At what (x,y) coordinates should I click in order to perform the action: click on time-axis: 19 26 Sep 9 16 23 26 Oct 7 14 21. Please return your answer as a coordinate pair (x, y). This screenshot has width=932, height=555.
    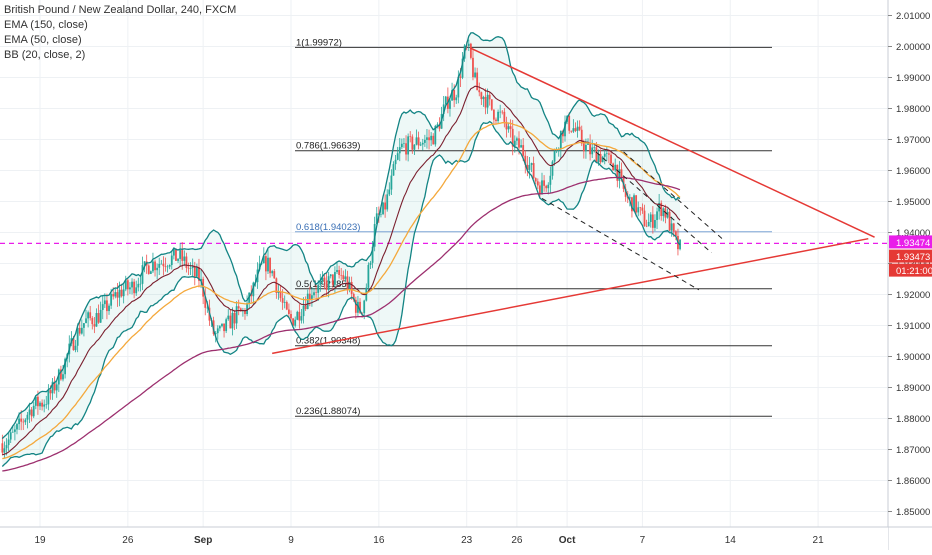
    Looking at the image, I should click on (466, 538).